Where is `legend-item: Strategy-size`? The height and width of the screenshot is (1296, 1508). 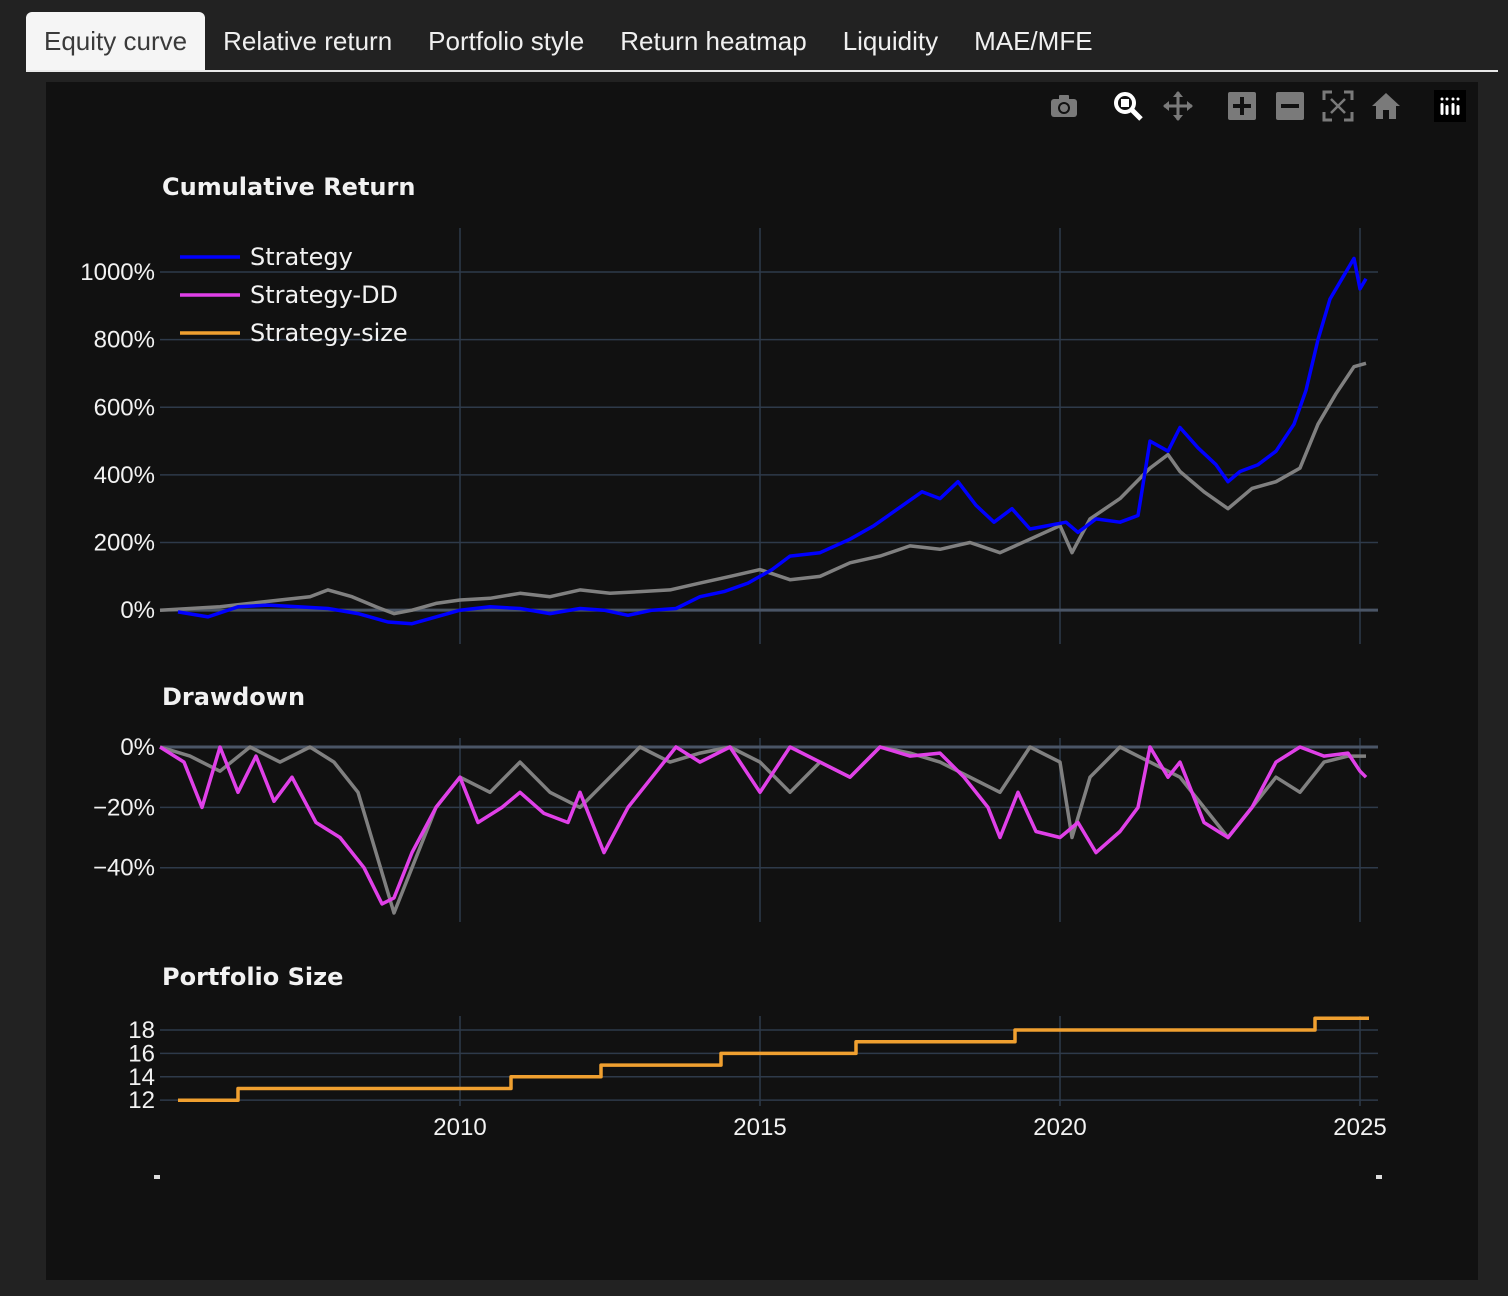
legend-item: Strategy-size is located at coordinates (294, 333).